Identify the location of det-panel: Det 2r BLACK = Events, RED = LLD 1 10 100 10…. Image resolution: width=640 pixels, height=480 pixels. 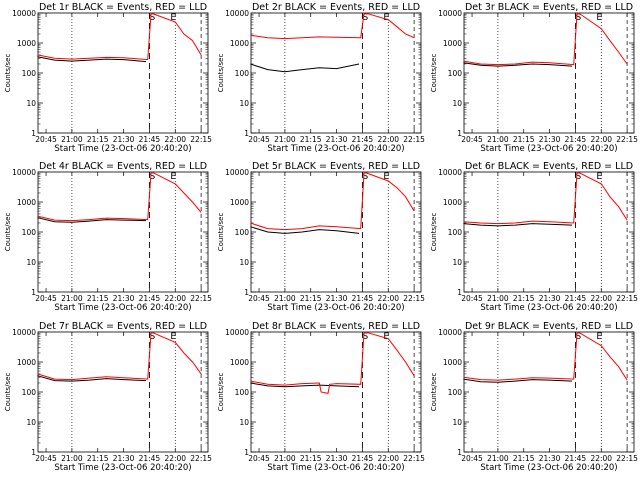
(321, 78).